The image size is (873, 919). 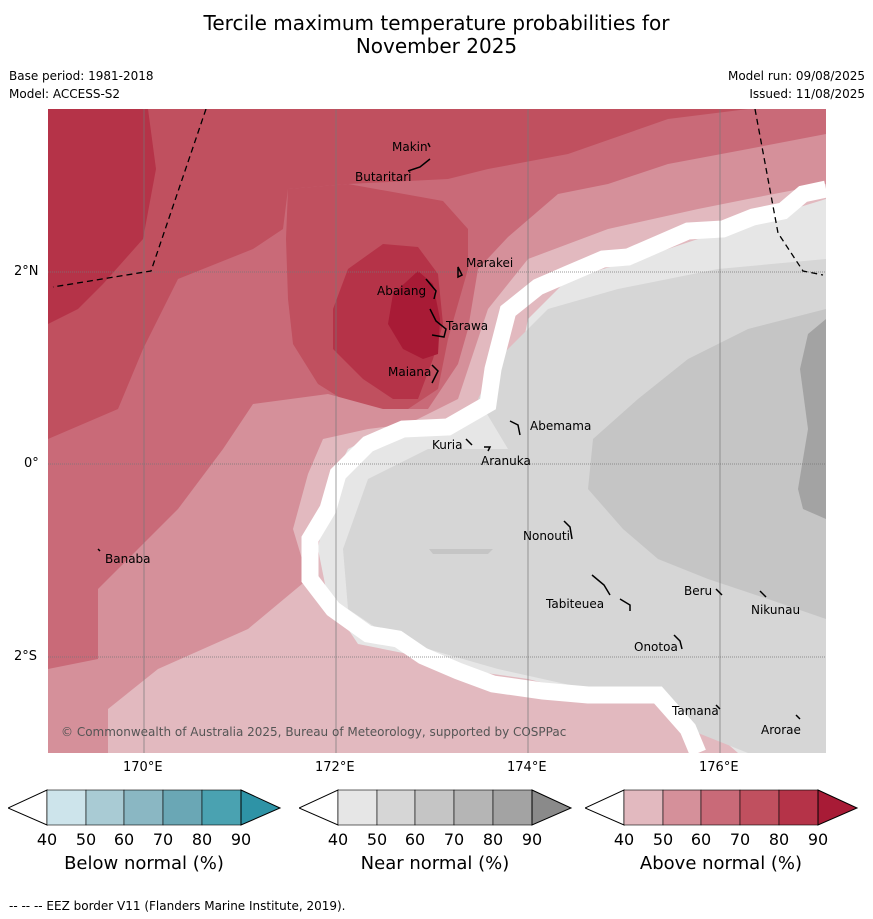 I want to click on makin-coast, so click(x=429, y=145).